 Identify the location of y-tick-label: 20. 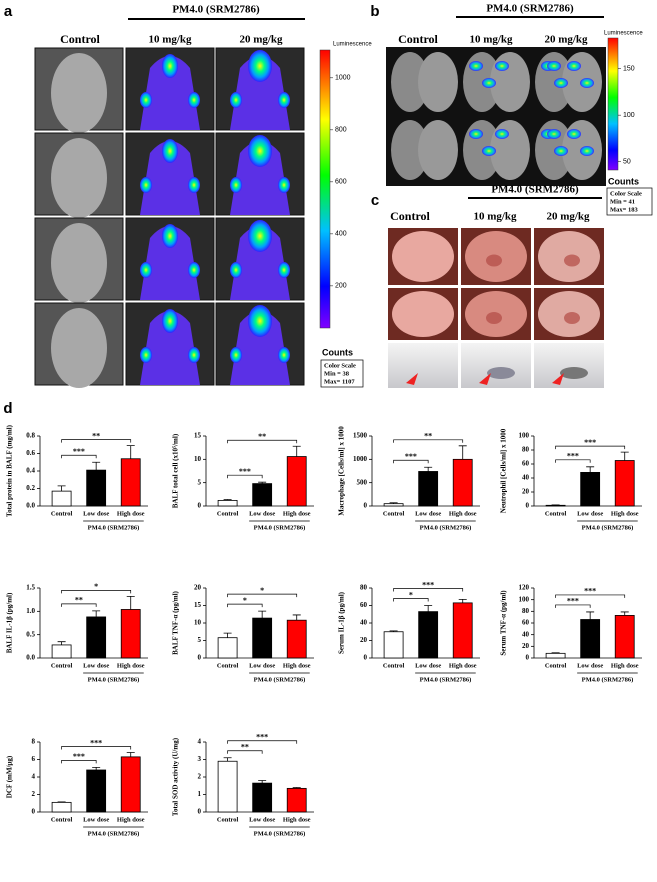
(364, 640).